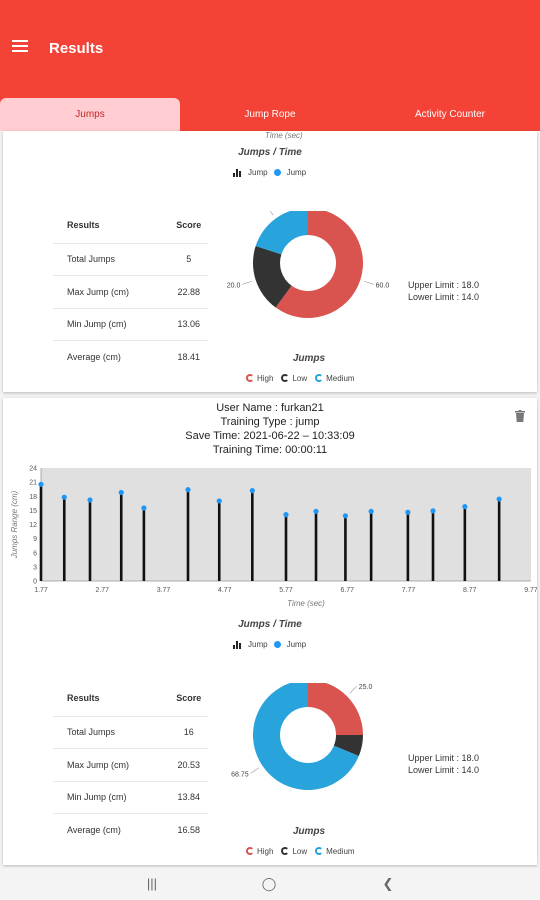 The height and width of the screenshot is (900, 540). Describe the element at coordinates (530, 590) in the screenshot. I see `x-tick-label: 9.77` at that location.